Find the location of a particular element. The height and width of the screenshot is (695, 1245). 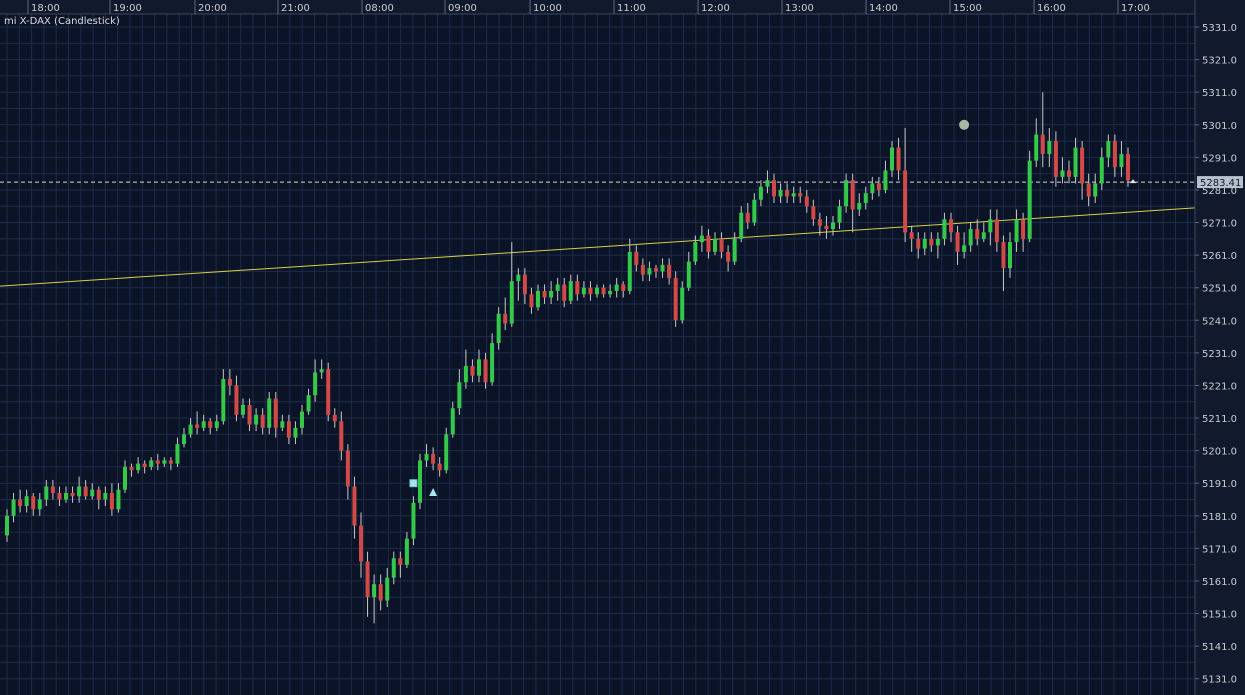

time-tick-label: 17:00 is located at coordinates (1135, 8).